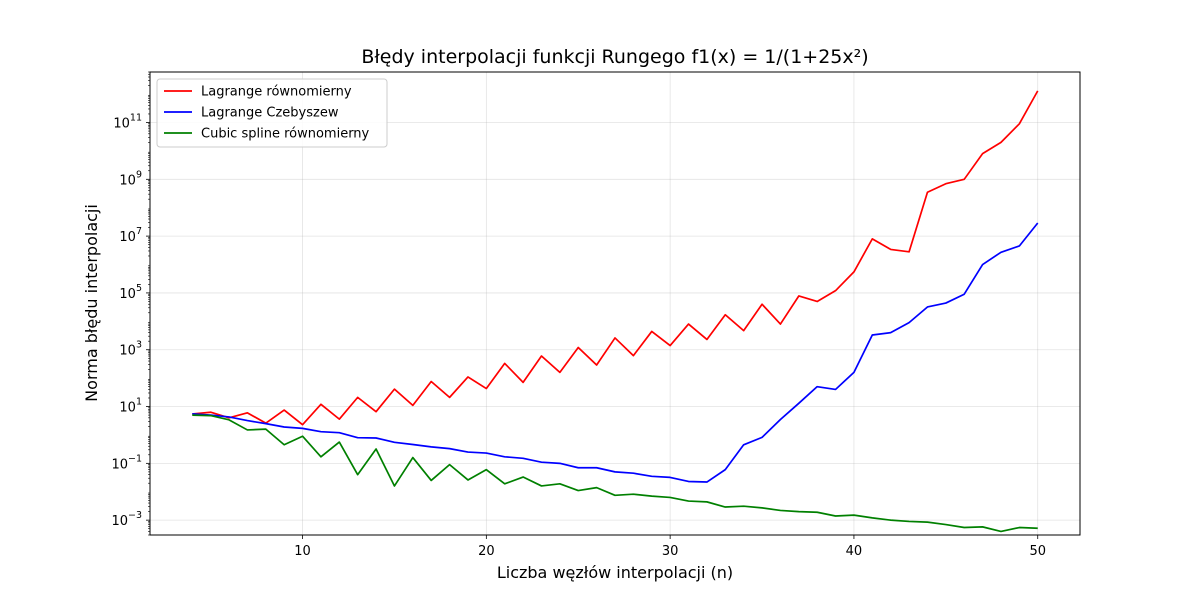 The image size is (1200, 600). What do you see at coordinates (615, 572) in the screenshot?
I see `x-axis-label: Liczba węzłów interpolacji (n)` at bounding box center [615, 572].